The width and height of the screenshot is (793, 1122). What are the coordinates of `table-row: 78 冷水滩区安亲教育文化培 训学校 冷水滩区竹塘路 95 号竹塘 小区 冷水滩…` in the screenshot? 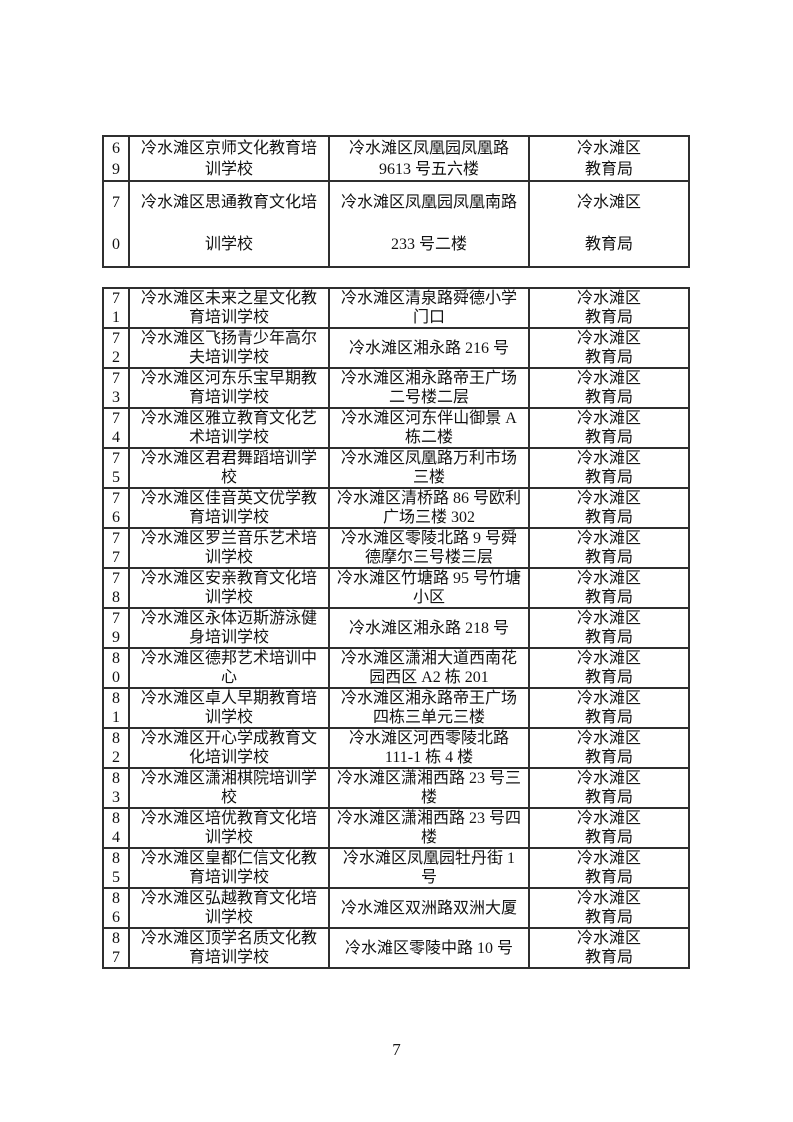 It's located at (396, 588).